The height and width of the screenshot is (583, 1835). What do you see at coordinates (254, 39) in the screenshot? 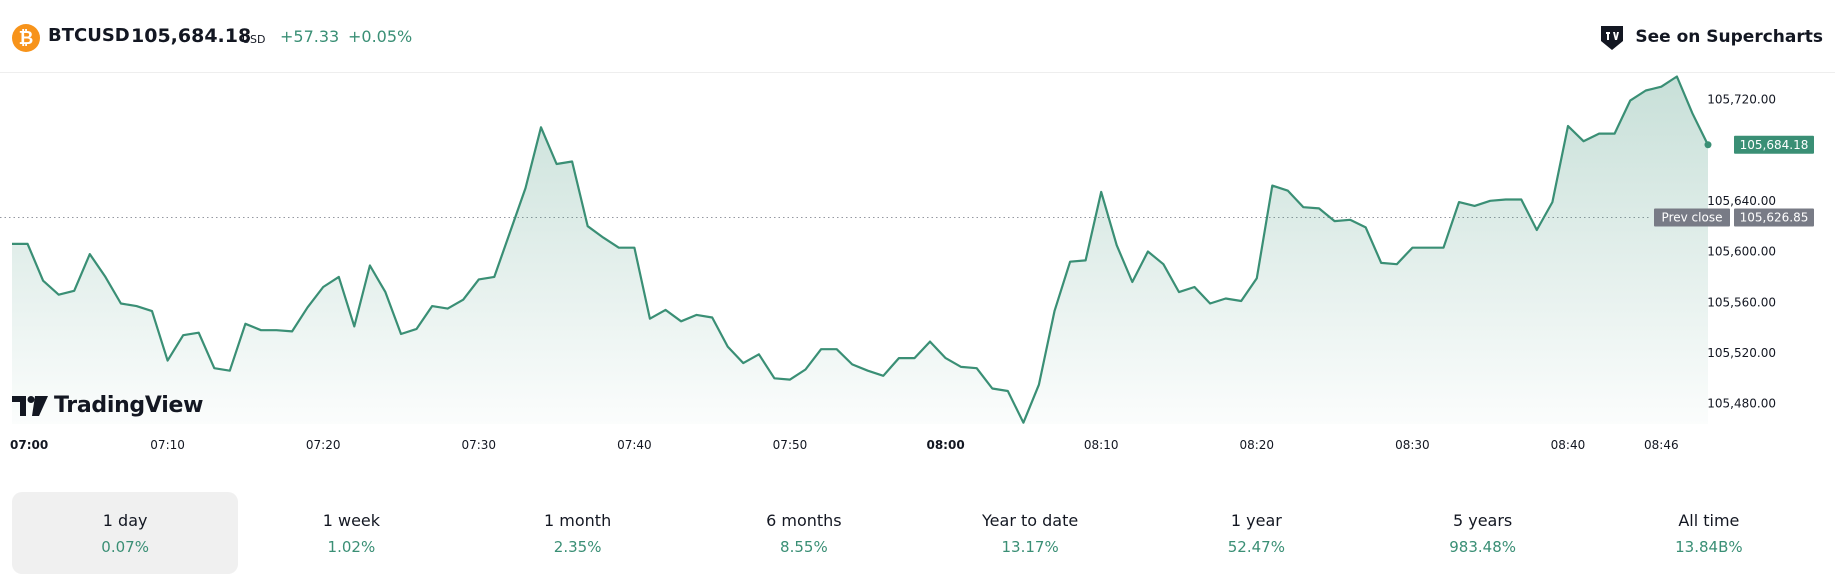
I see `currency-label: USD` at bounding box center [254, 39].